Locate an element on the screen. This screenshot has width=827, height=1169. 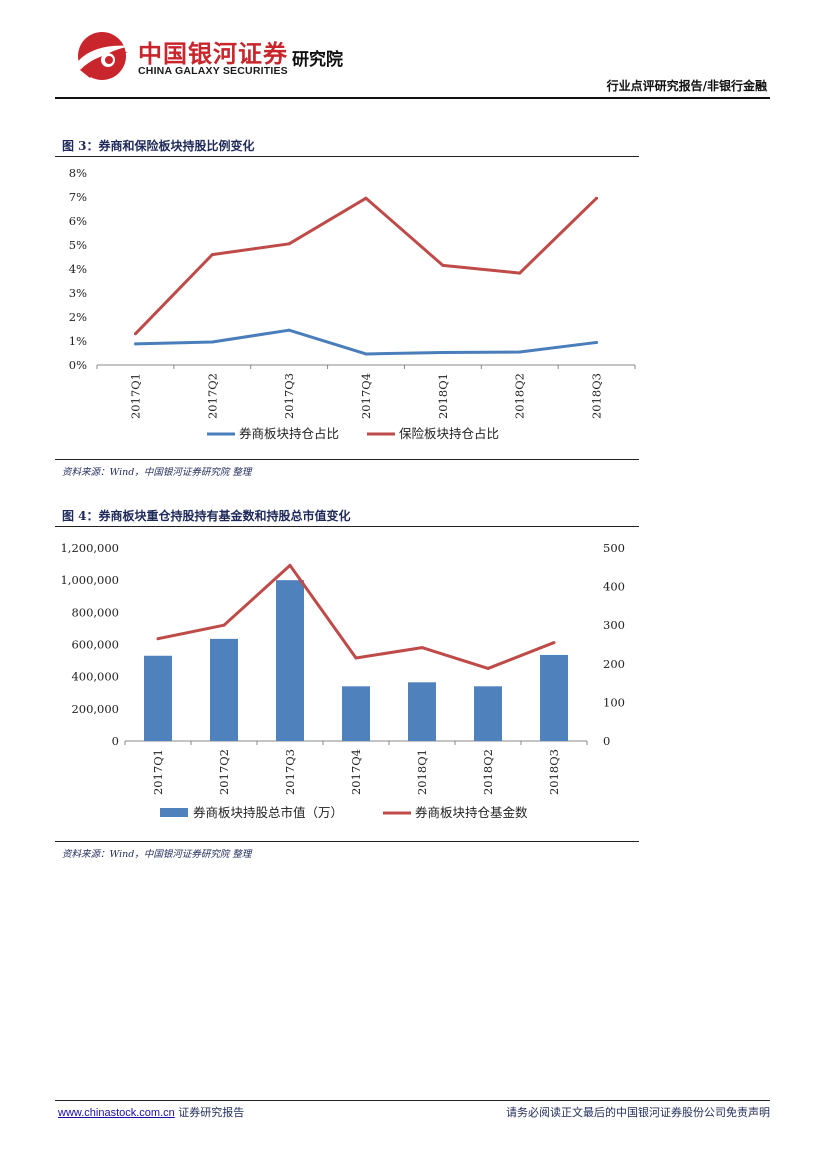
y-left-tick-label: 200,000 is located at coordinates (95, 709).